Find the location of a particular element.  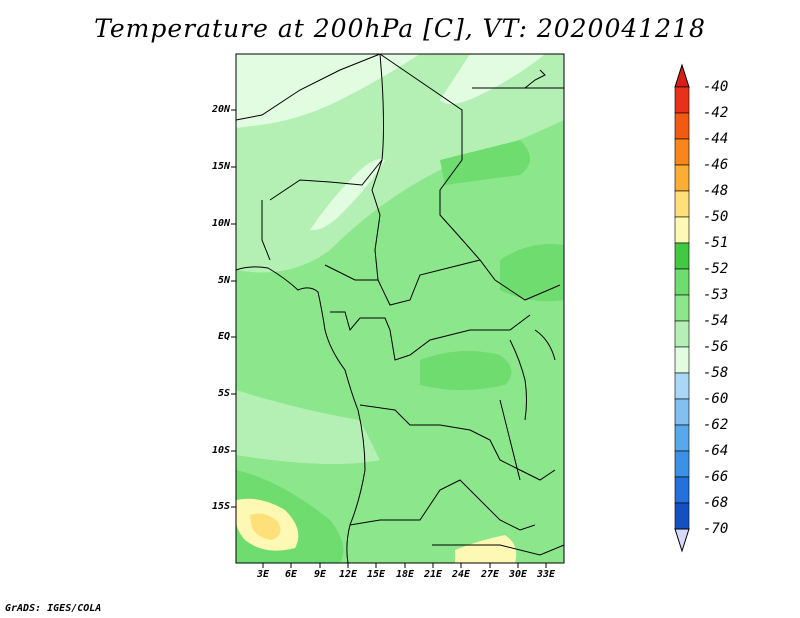

colorbar-label: -54 is located at coordinates (716, 321).